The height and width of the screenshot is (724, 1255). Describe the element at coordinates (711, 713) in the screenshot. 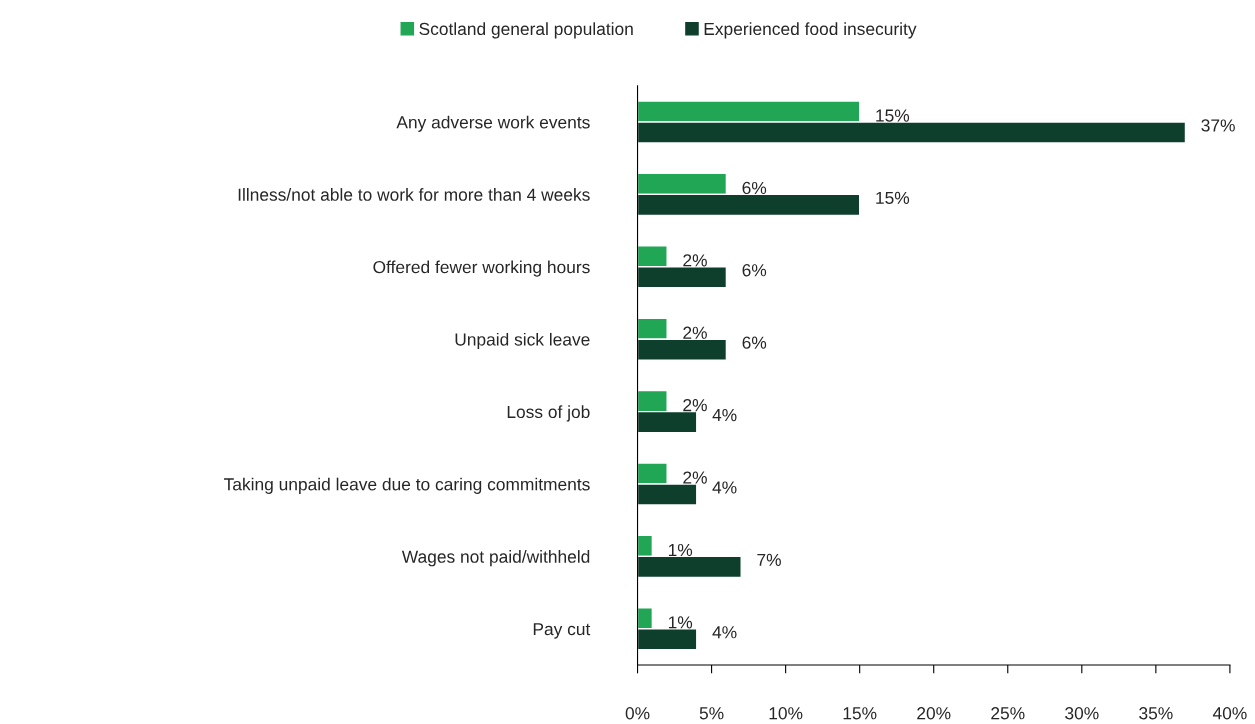

I see `x-tick-label: 5%` at that location.